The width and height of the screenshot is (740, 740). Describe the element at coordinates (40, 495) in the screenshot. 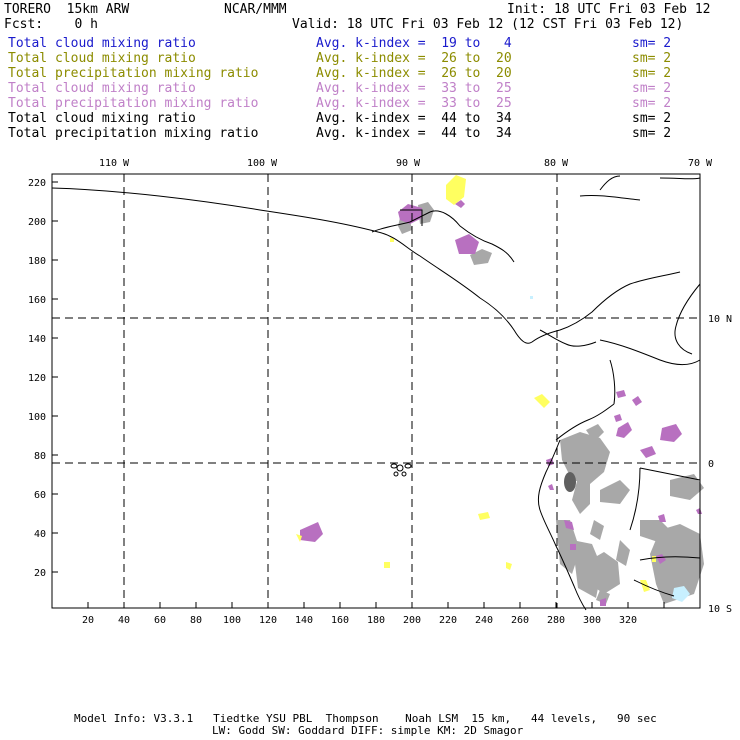

I see `y-tick-label: 60` at that location.